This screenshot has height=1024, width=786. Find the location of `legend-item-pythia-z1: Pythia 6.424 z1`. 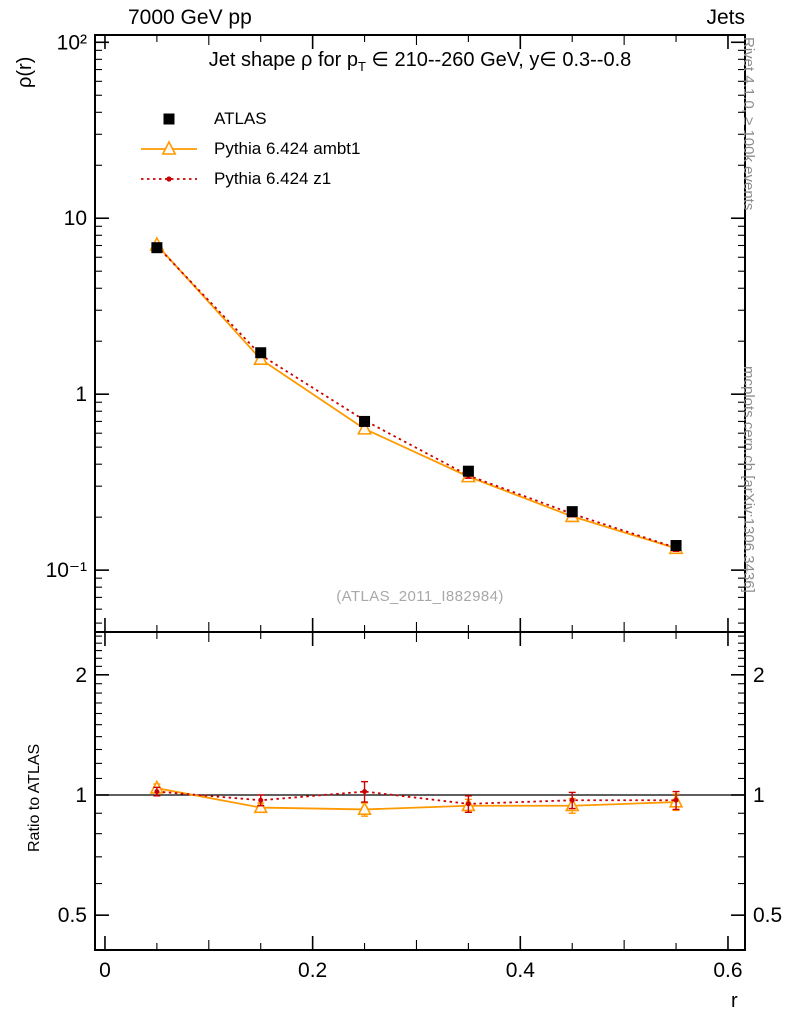

legend-item-pythia-z1: Pythia 6.424 z1 is located at coordinates (249, 179).